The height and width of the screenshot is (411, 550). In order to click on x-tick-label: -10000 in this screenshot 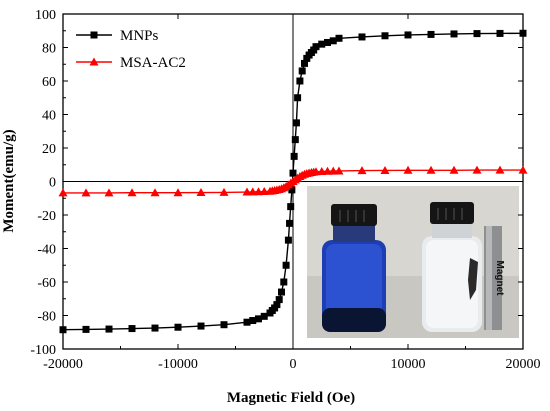, I will do `click(178, 364)`.